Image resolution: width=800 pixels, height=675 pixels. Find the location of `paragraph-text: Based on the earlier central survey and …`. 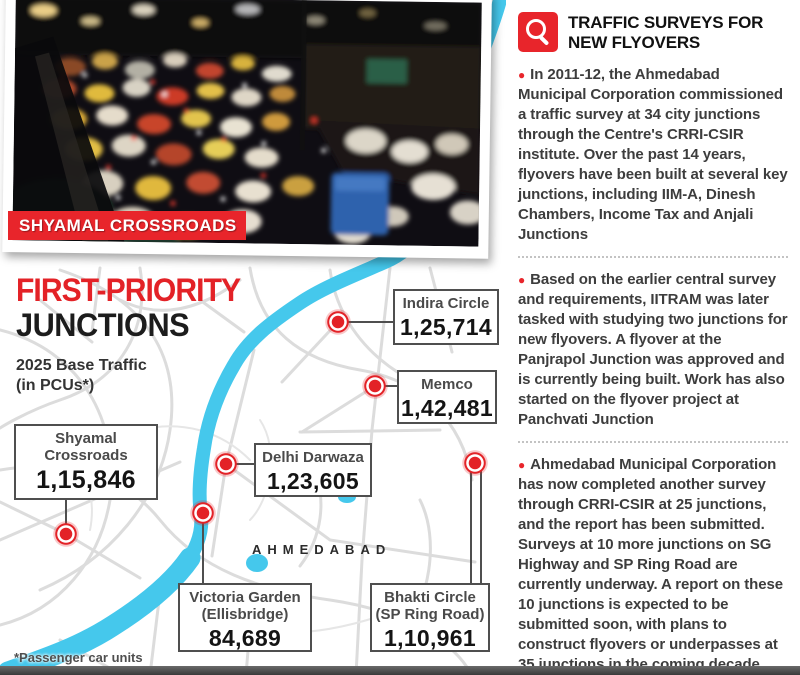

paragraph-text: Based on the earlier central survey and … is located at coordinates (653, 349).